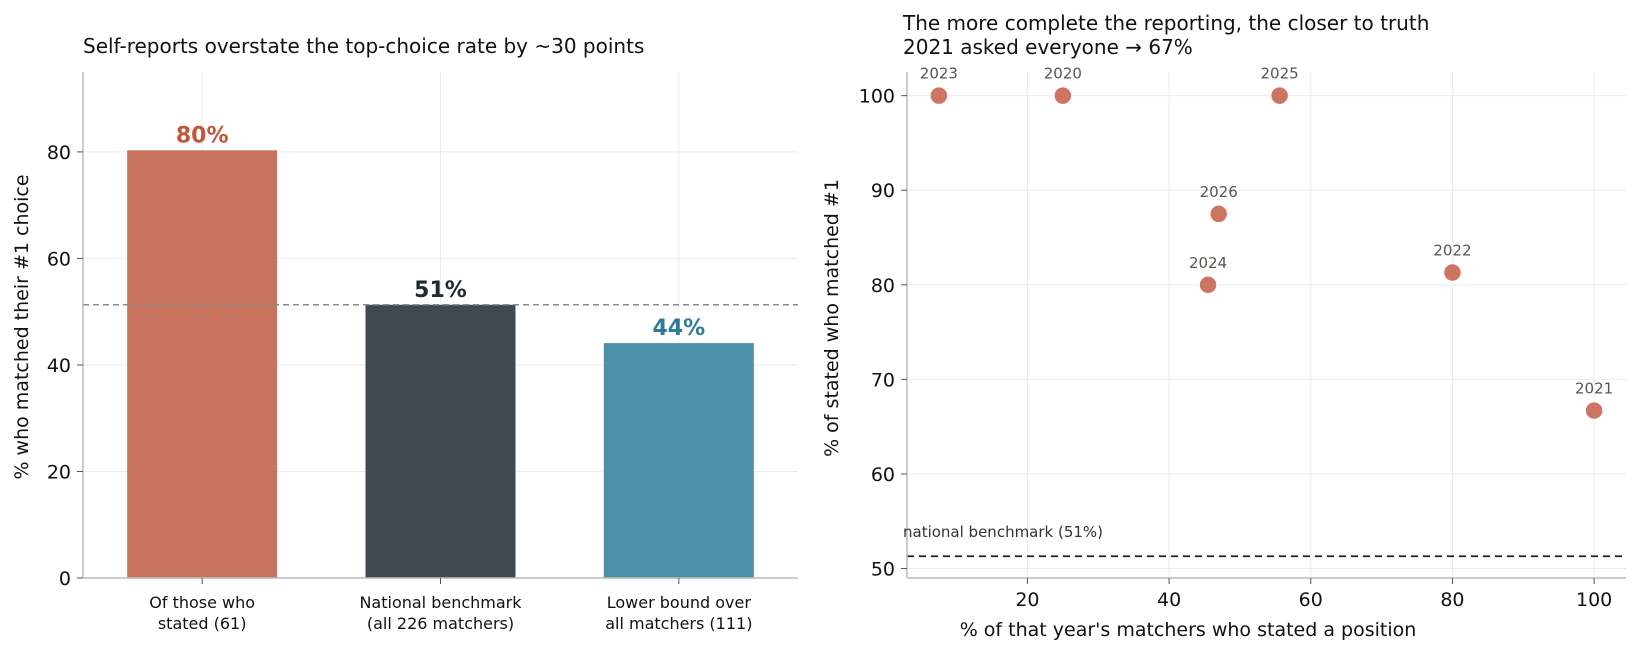 The height and width of the screenshot is (653, 1633). I want to click on y-tick-label: 50, so click(883, 570).